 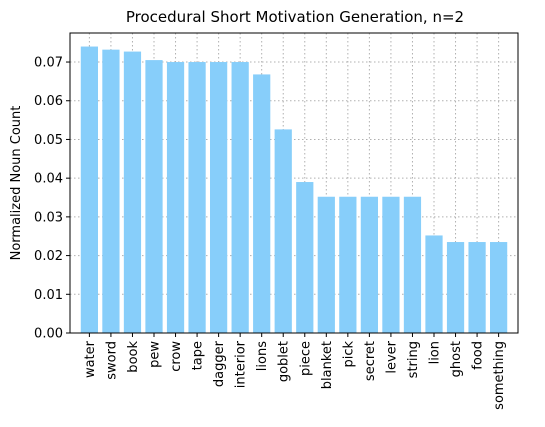 I want to click on bar-pew, so click(x=154, y=197).